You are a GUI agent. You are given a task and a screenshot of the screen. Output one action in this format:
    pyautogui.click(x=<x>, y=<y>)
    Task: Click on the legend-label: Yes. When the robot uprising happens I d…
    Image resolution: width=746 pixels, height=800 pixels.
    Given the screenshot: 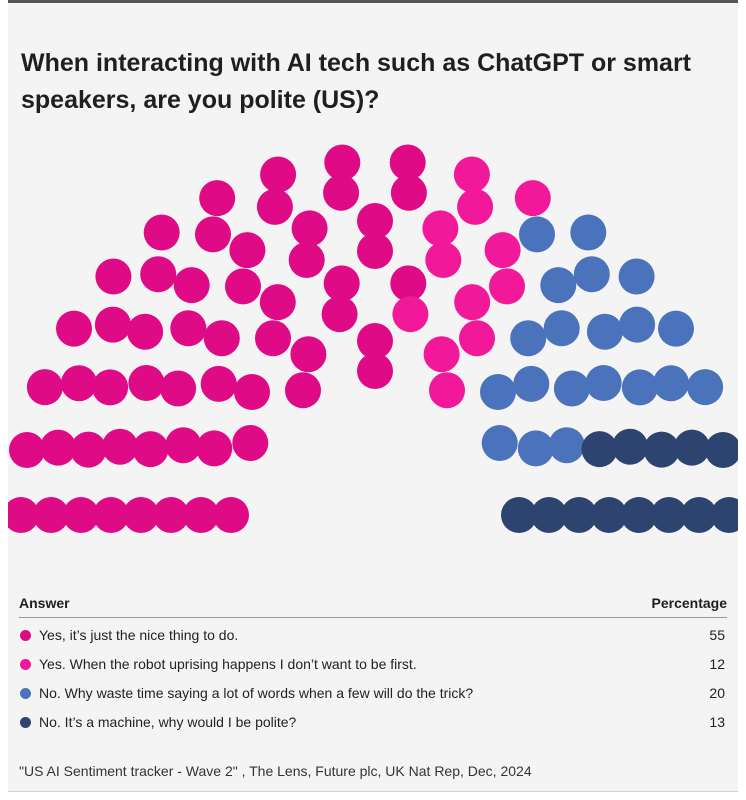 What is the action you would take?
    pyautogui.click(x=228, y=664)
    